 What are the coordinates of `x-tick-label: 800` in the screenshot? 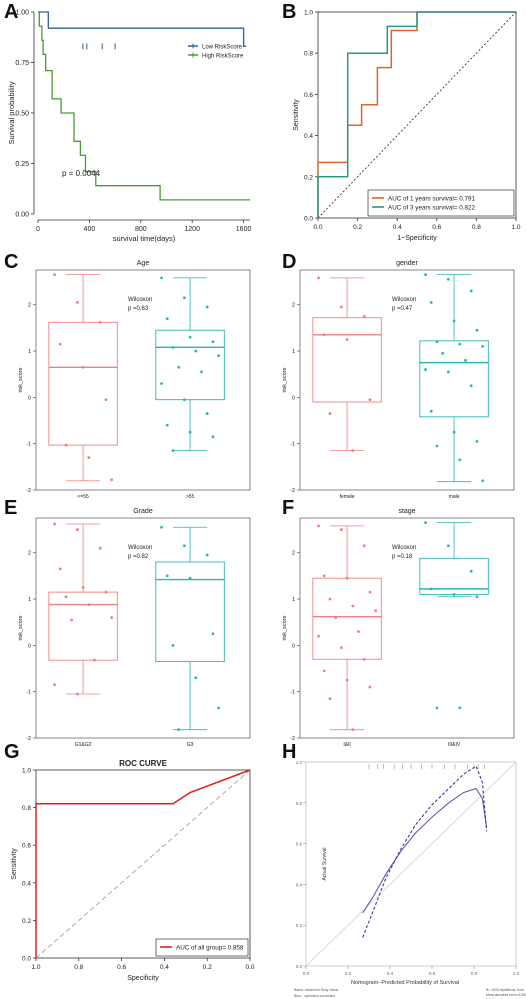 It's located at (141, 229).